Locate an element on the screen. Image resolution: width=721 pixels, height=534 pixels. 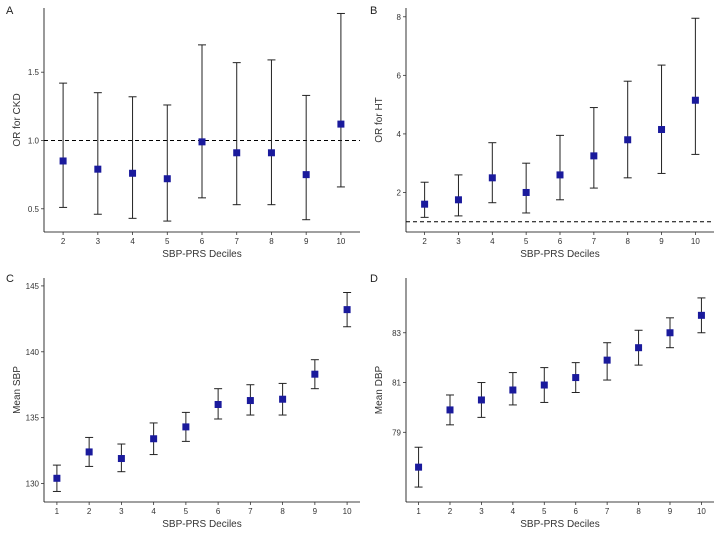
y-axis-title: OR for HT is located at coordinates (379, 120).